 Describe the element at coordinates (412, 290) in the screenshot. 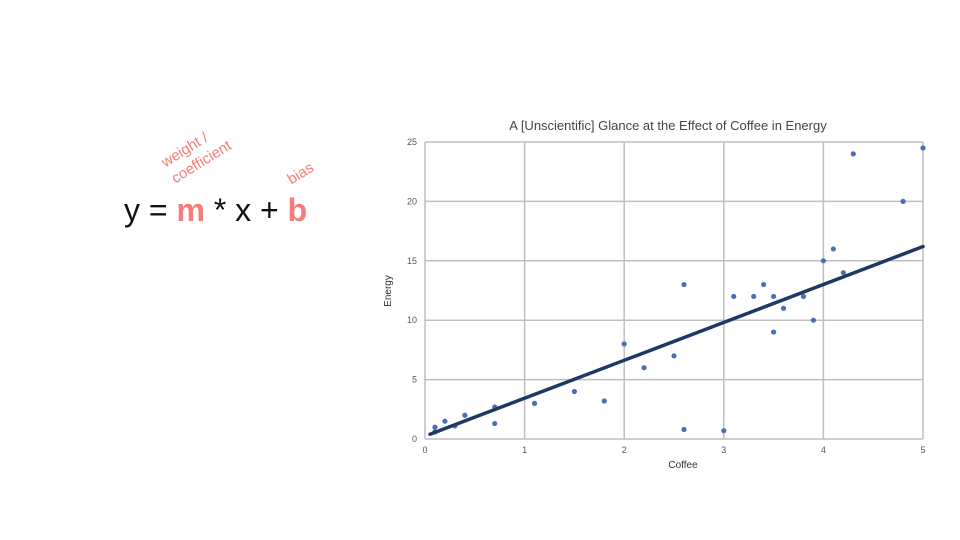

I see `y-axis-ticks: 0 5 10 15 20 25` at that location.